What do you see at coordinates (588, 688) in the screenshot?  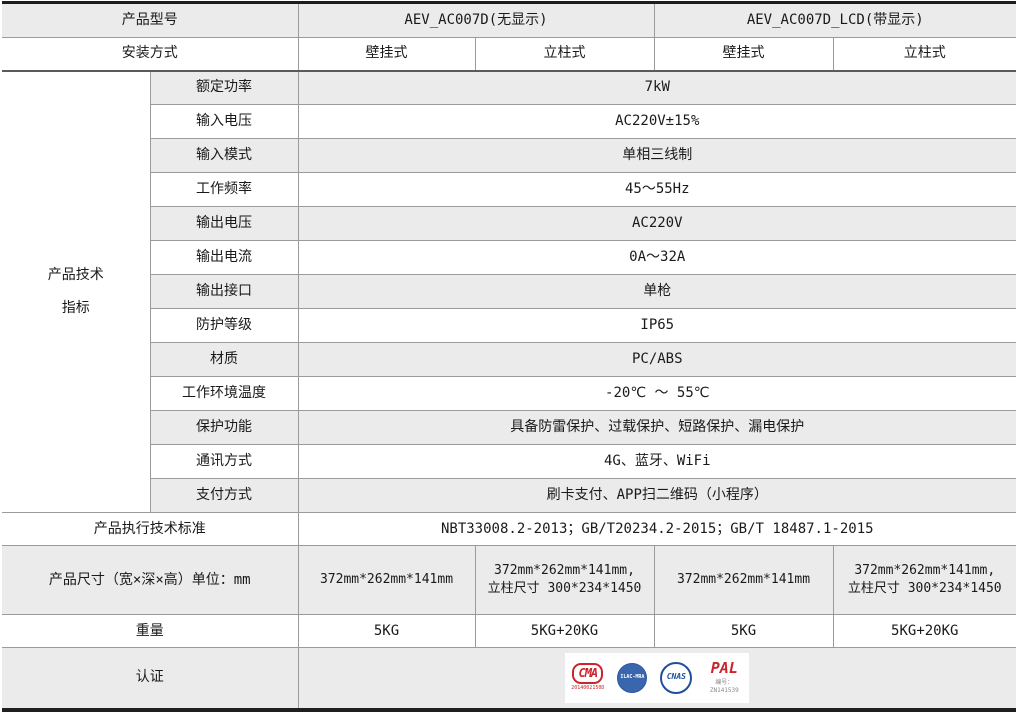 I see `cma-number: 2014002150D` at bounding box center [588, 688].